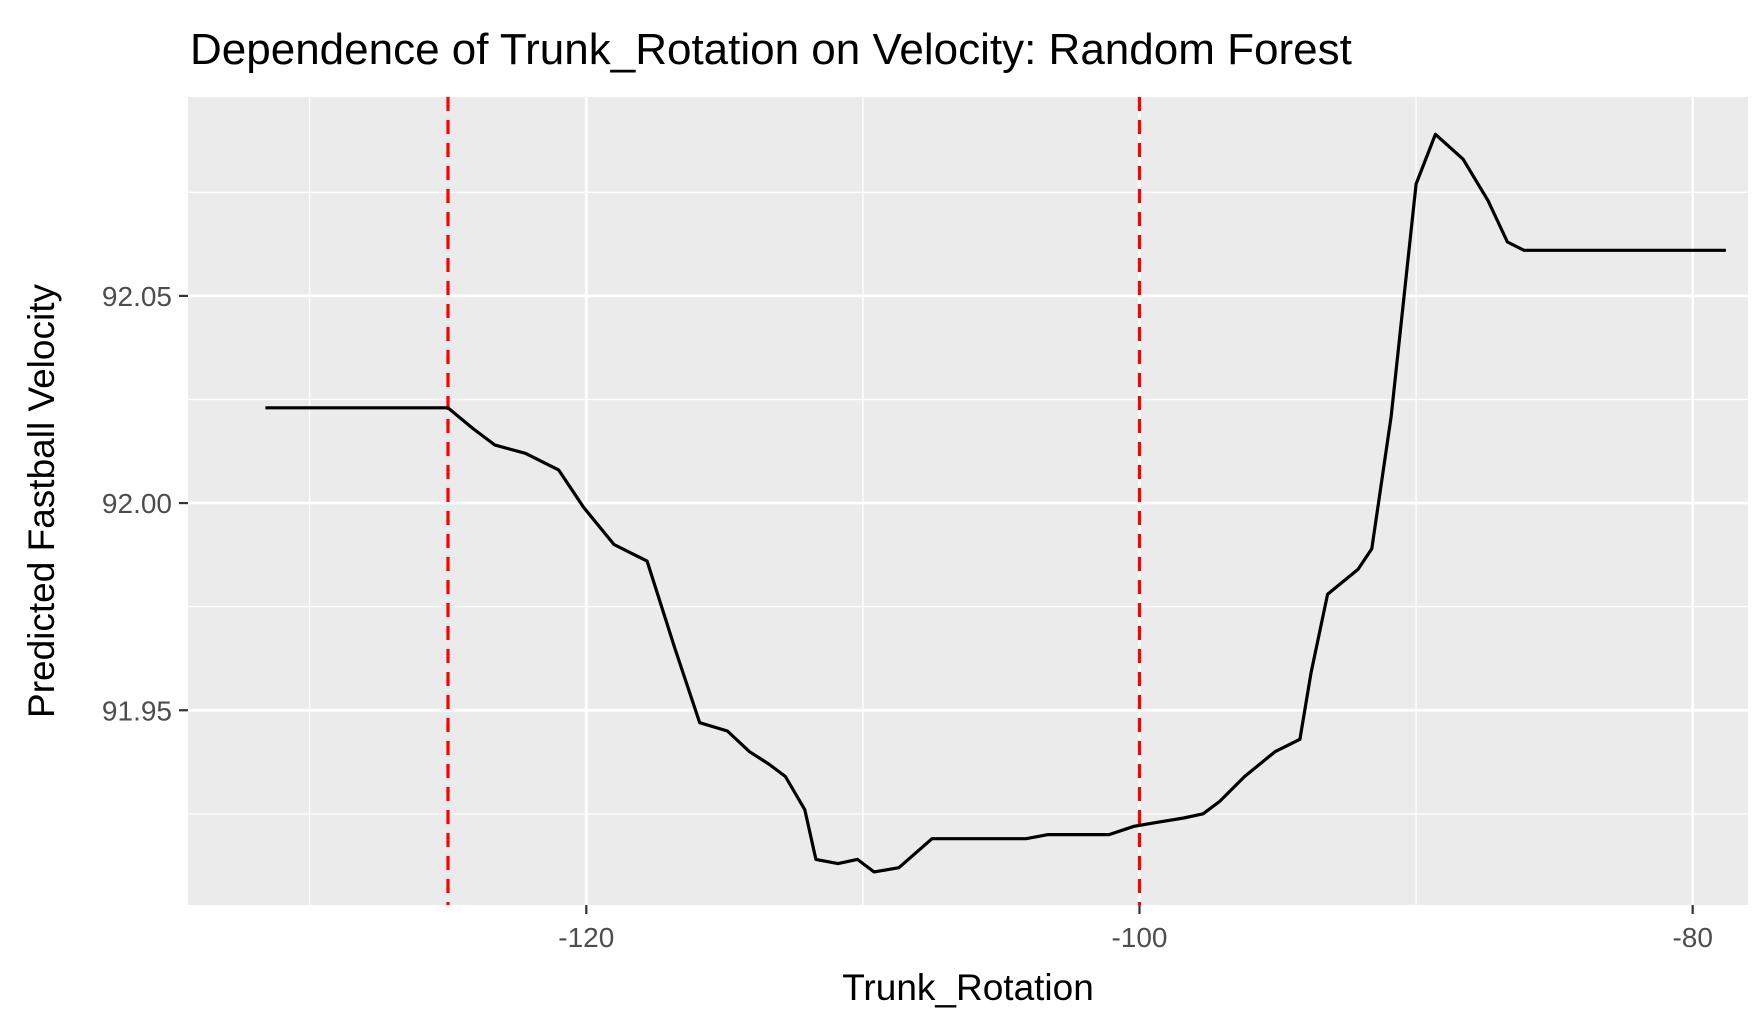 The width and height of the screenshot is (1762, 1032). I want to click on x-tick-label: -120, so click(586, 937).